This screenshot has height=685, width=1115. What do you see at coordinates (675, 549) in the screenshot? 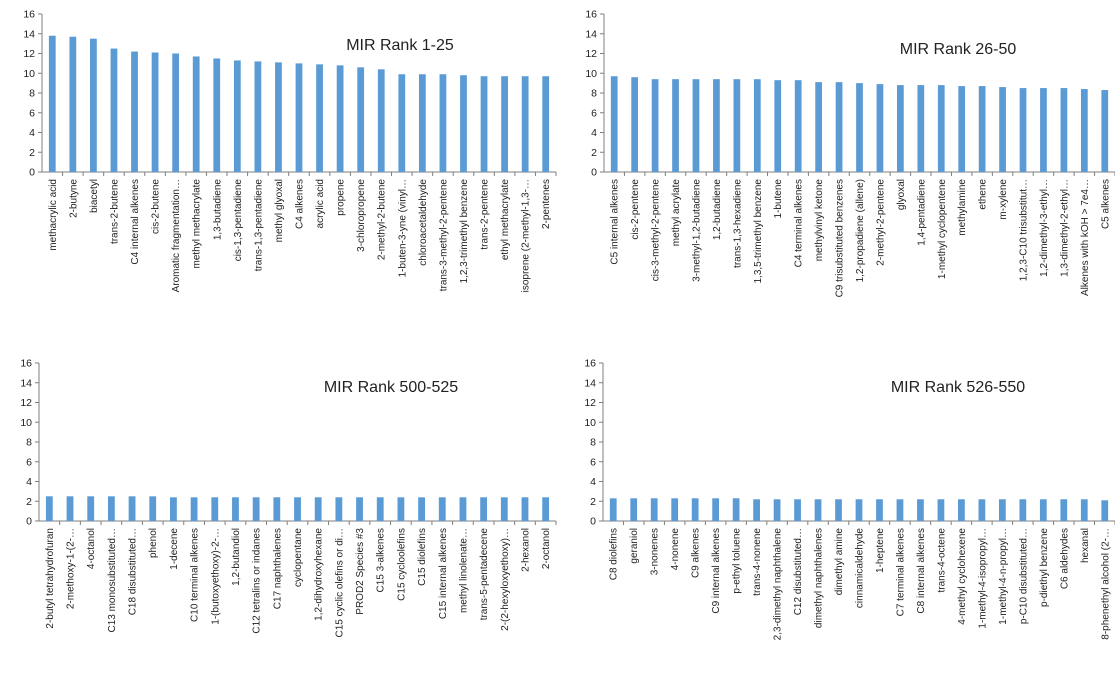
I see `x-tick-label: 4-nonene` at bounding box center [675, 549].